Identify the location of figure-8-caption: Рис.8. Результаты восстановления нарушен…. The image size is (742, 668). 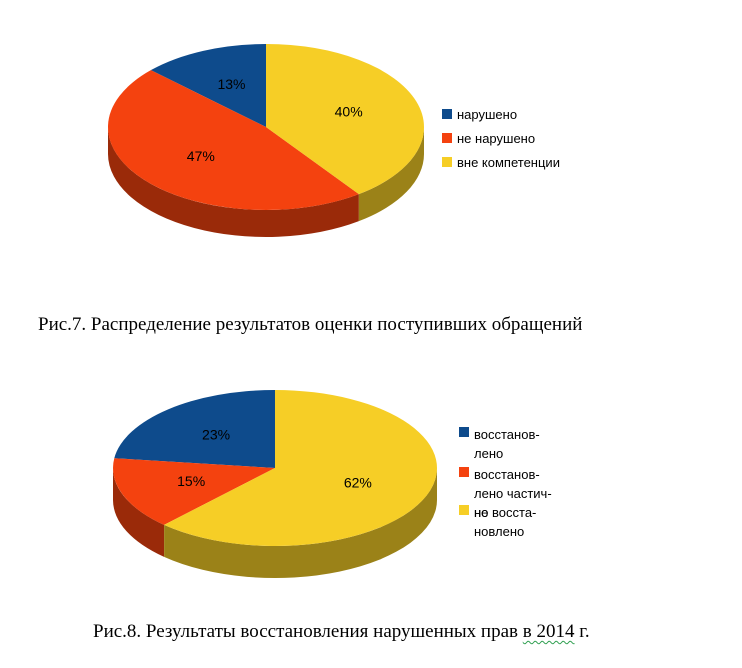
(341, 632).